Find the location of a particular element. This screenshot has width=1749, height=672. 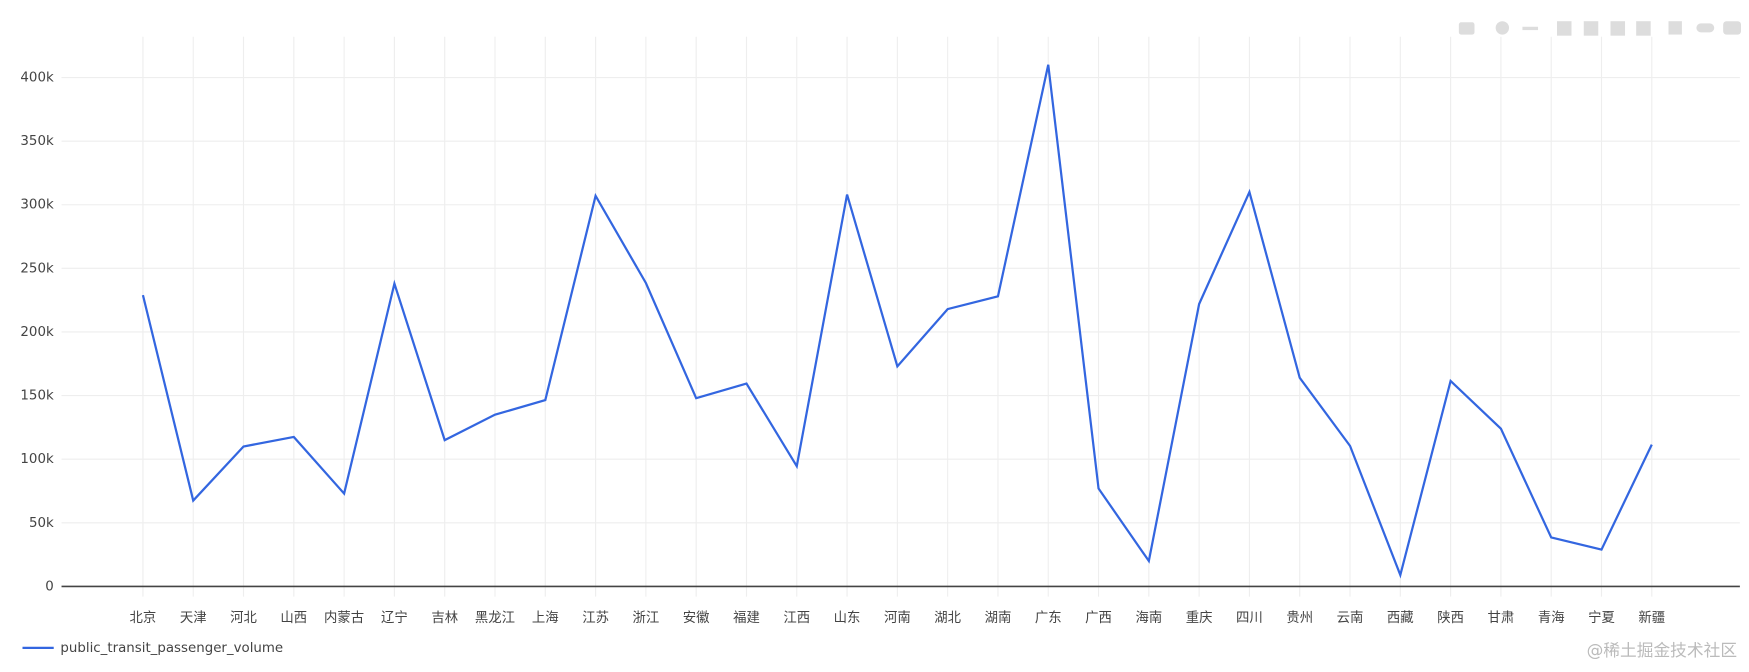

y-tick-label: 50k is located at coordinates (41, 523).